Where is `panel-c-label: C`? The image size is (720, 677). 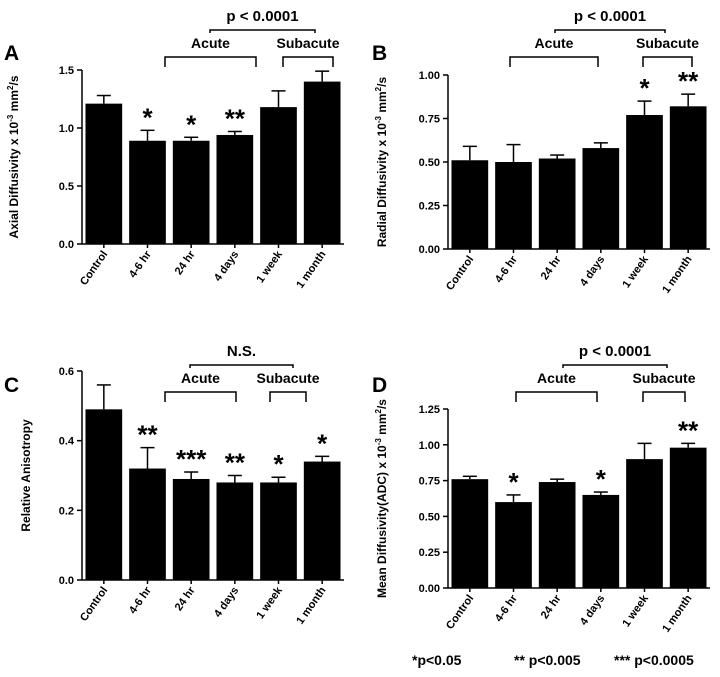 panel-c-label: C is located at coordinates (11, 385).